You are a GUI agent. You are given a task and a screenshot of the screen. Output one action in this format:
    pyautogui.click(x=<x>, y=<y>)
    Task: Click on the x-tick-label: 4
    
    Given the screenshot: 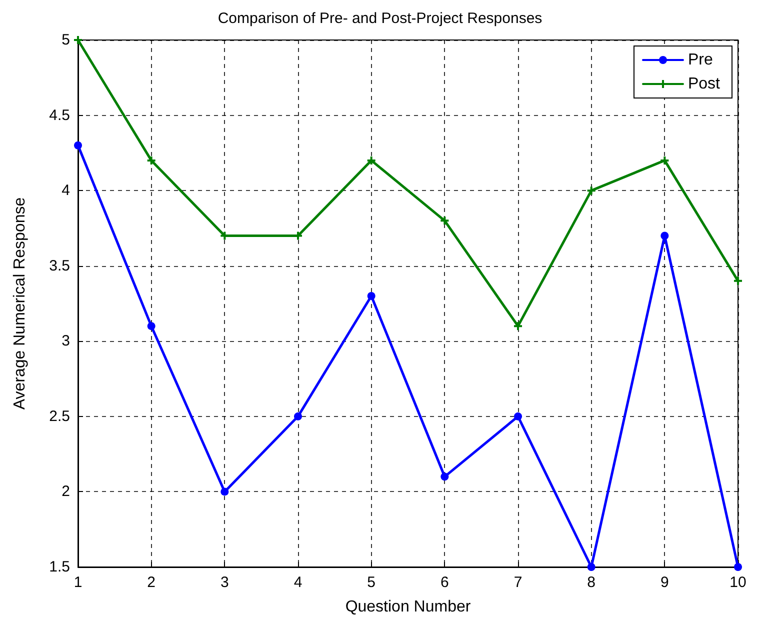 What is the action you would take?
    pyautogui.click(x=298, y=582)
    